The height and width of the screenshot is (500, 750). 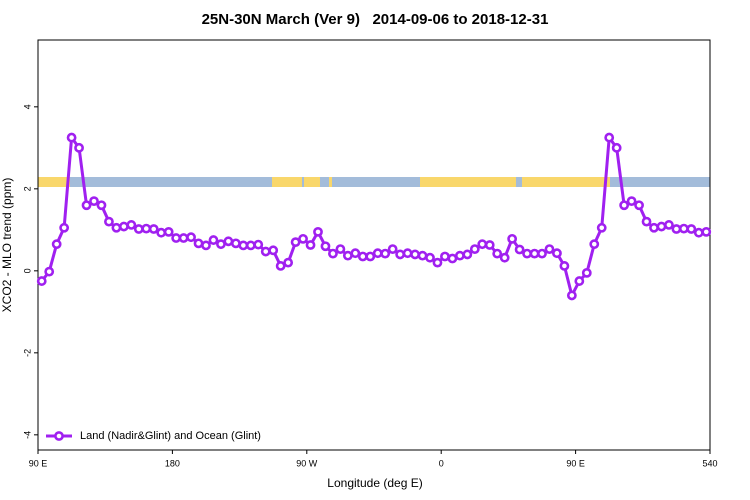 What do you see at coordinates (172, 463) in the screenshot?
I see `x-tick-label: 180` at bounding box center [172, 463].